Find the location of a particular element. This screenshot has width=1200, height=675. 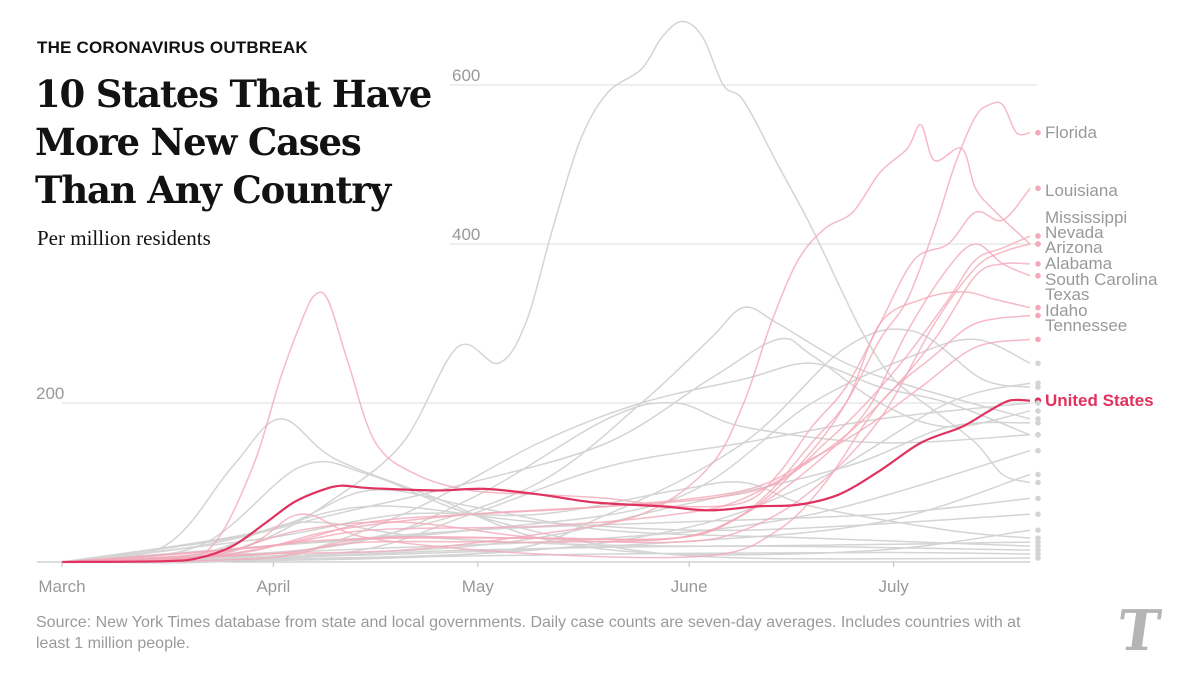

end-dot-south-carolina is located at coordinates (1038, 276).